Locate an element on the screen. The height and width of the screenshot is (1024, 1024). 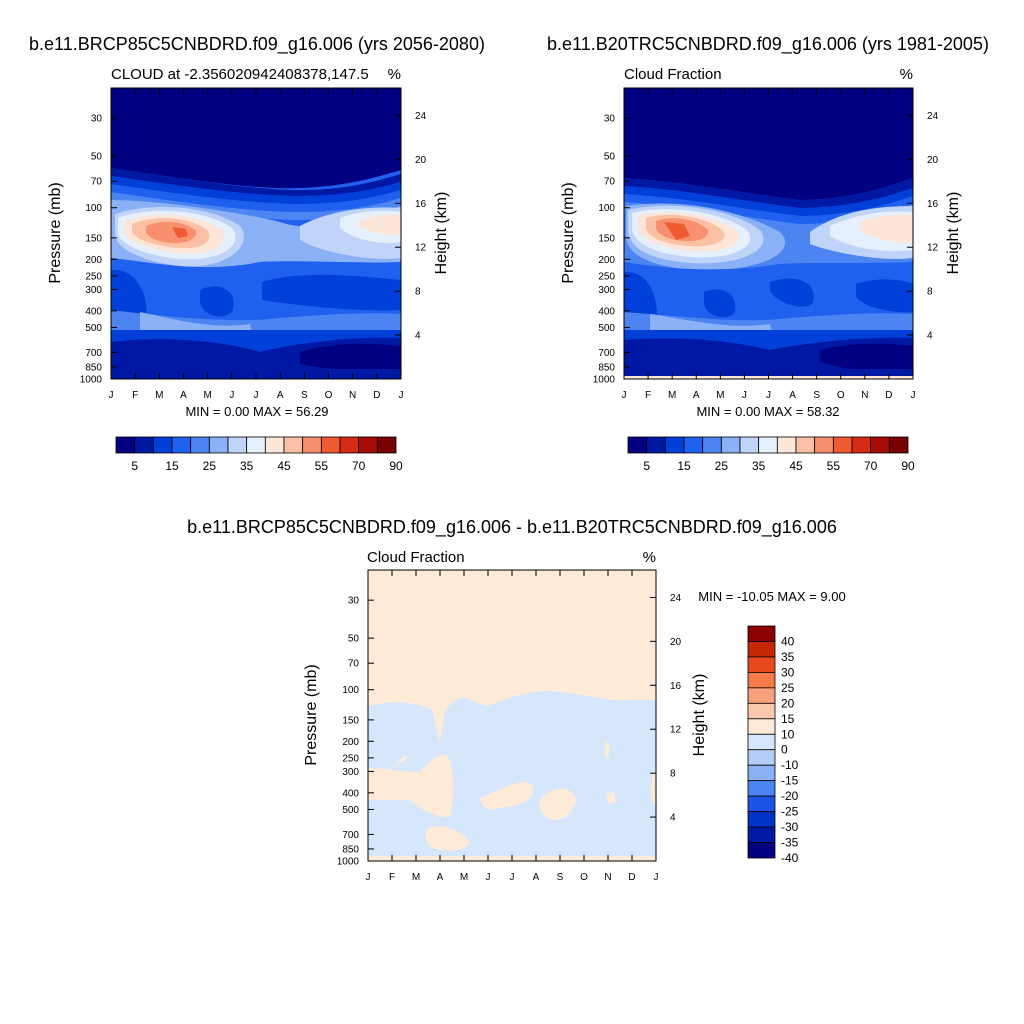
y-tick-label: 400 is located at coordinates (350, 793).